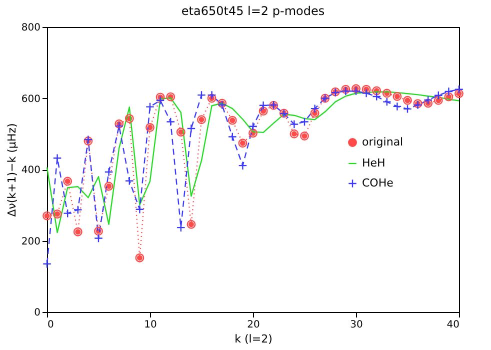 The height and width of the screenshot is (350, 491). I want to click on x-axis-title: k (l=2), so click(253, 339).